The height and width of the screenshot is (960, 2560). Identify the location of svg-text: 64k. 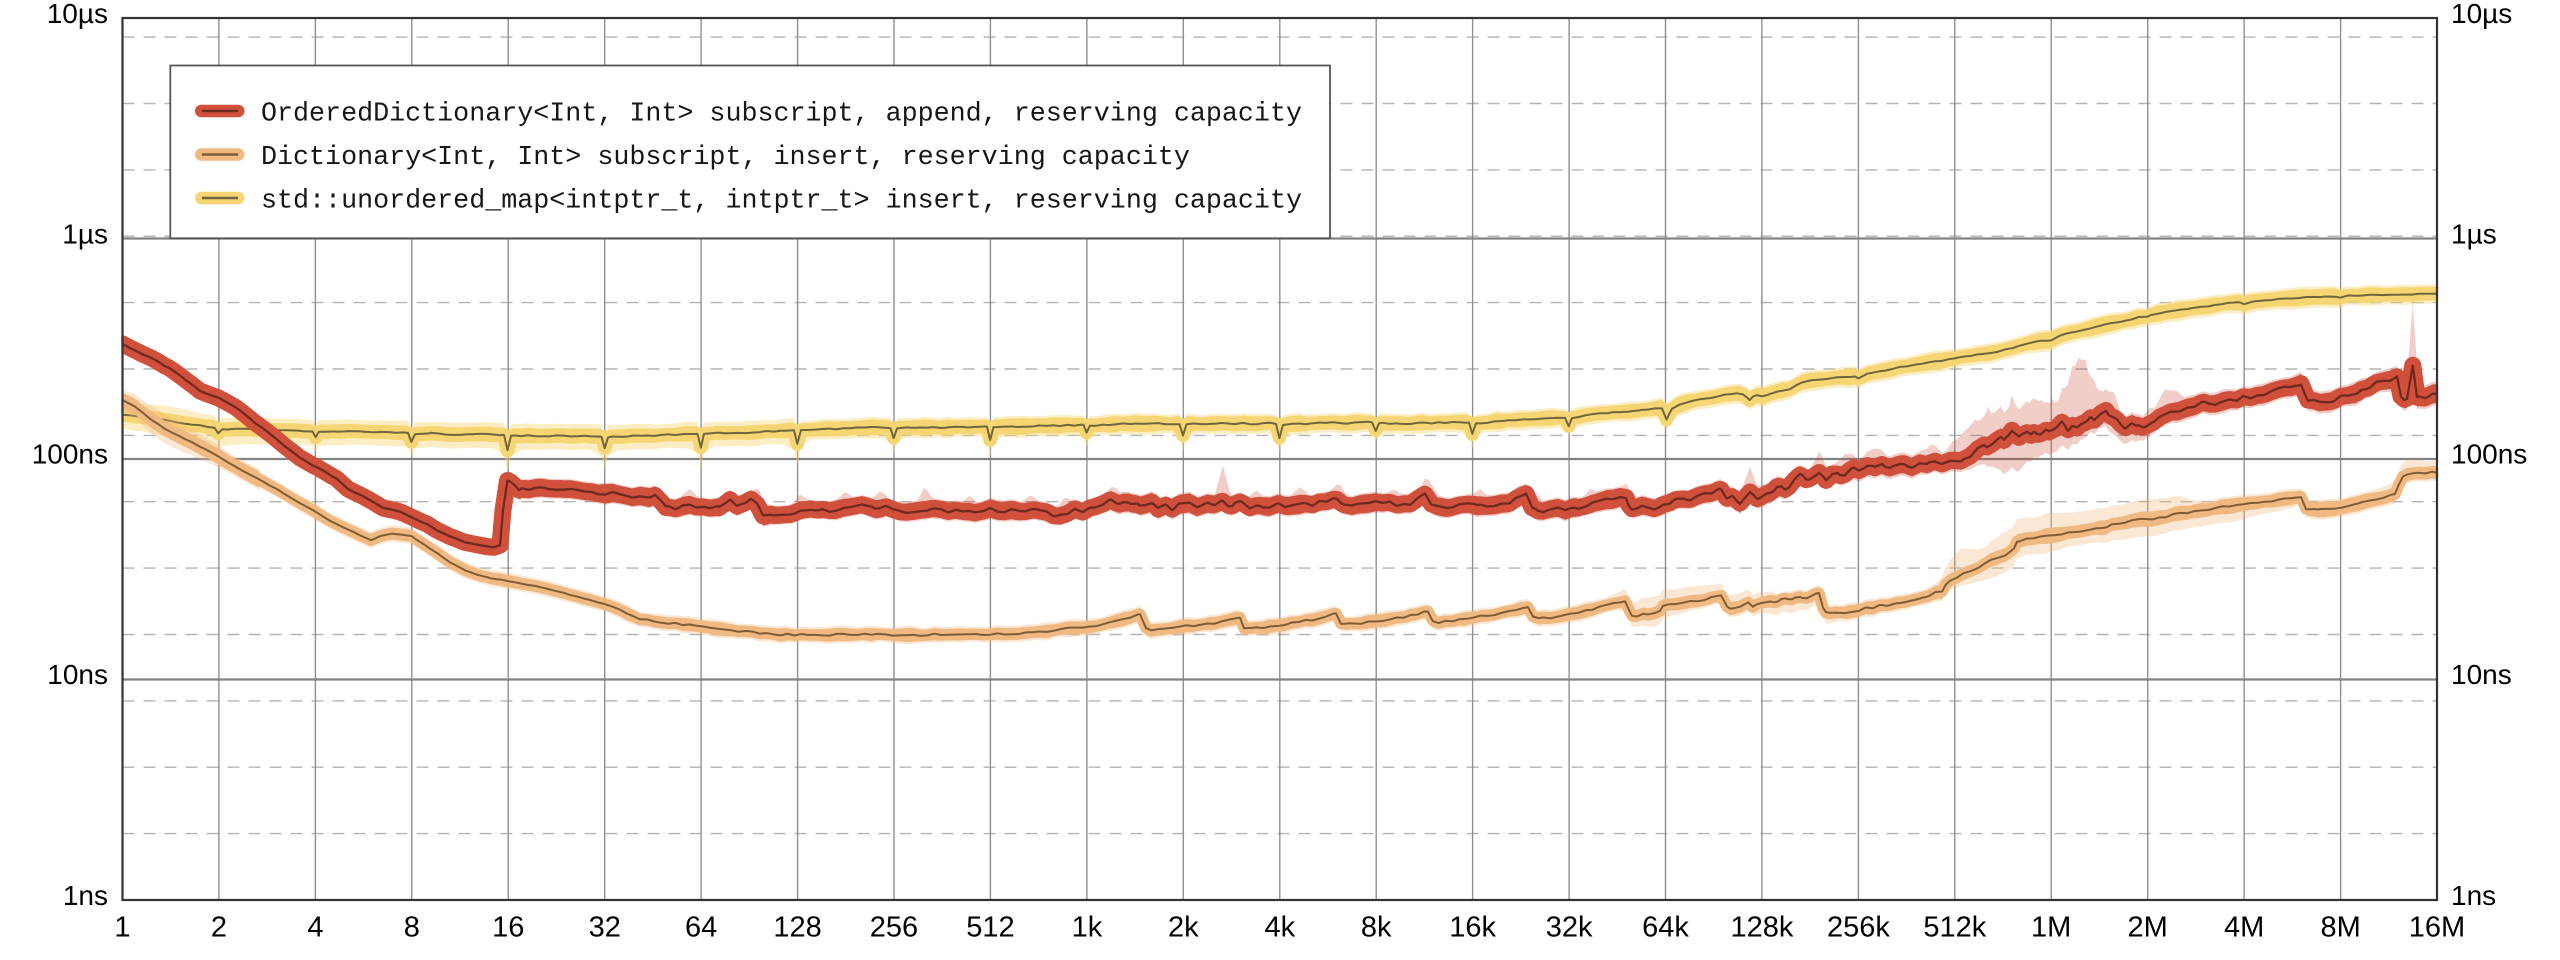
(1665, 928).